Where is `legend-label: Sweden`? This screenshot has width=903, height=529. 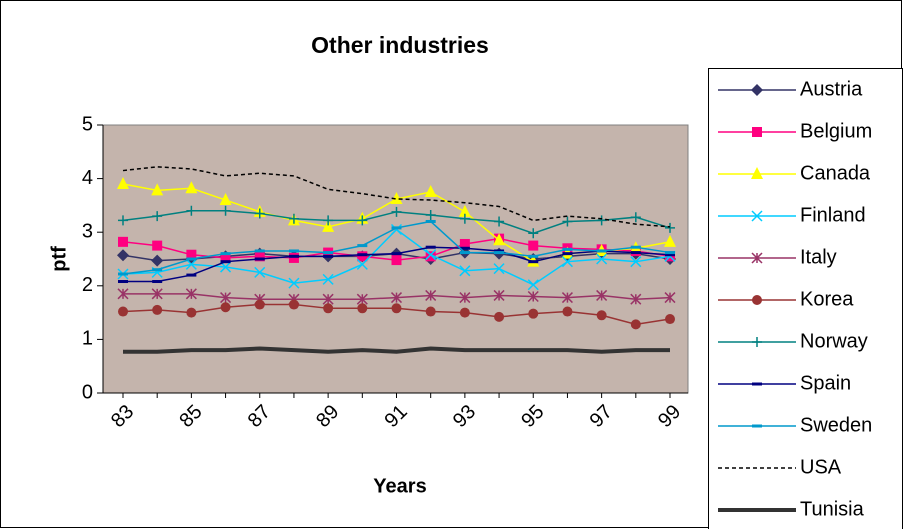
legend-label: Sweden is located at coordinates (836, 425).